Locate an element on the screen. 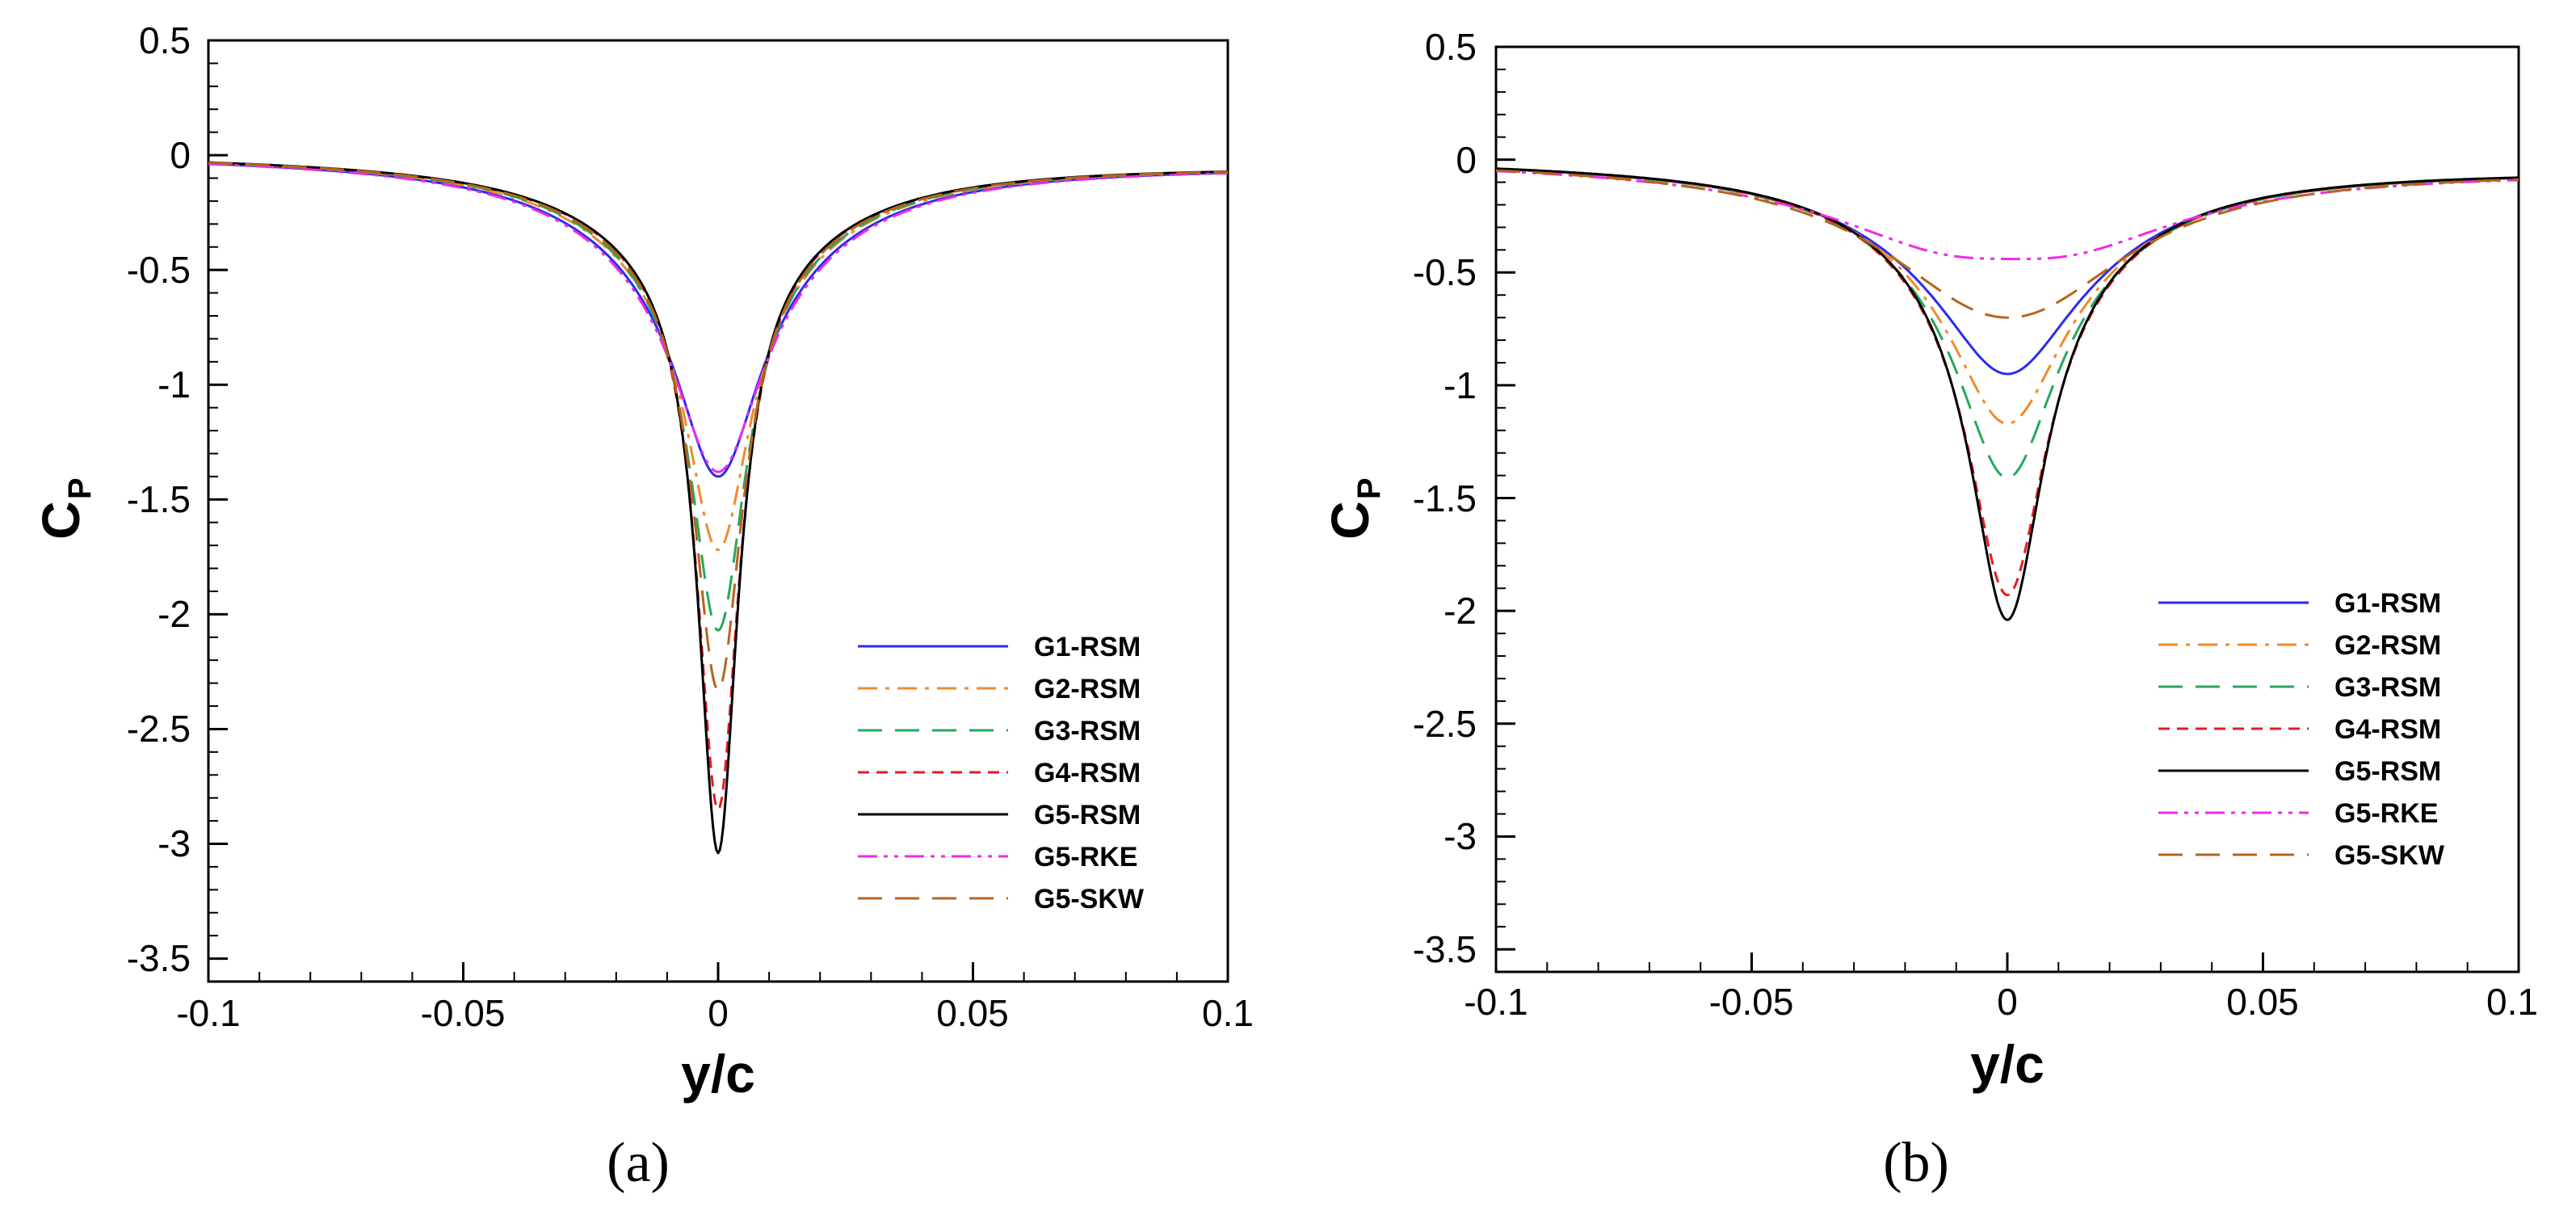  curve-g5-rsm is located at coordinates (2007, 394).